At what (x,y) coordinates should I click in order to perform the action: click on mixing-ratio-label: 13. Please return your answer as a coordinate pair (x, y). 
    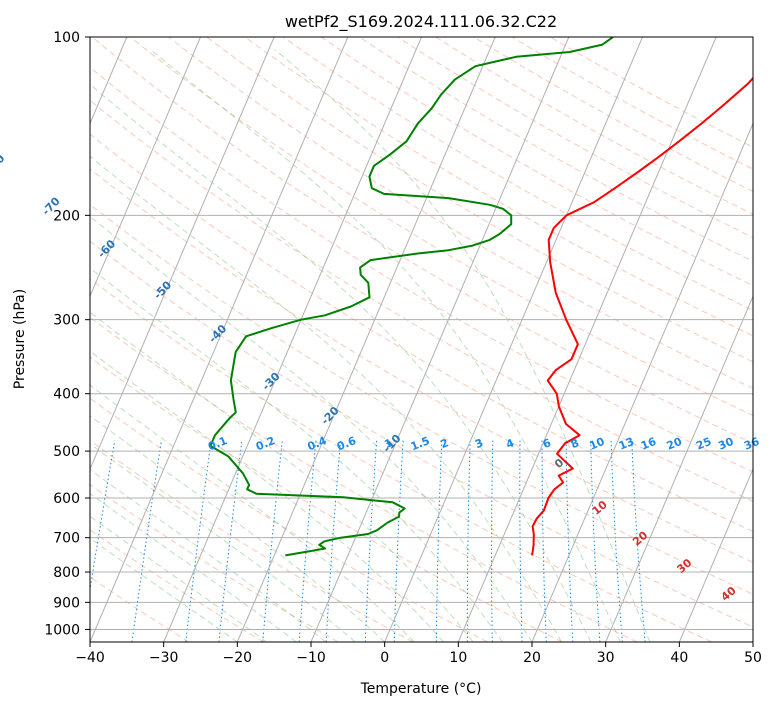
    Looking at the image, I should click on (626, 444).